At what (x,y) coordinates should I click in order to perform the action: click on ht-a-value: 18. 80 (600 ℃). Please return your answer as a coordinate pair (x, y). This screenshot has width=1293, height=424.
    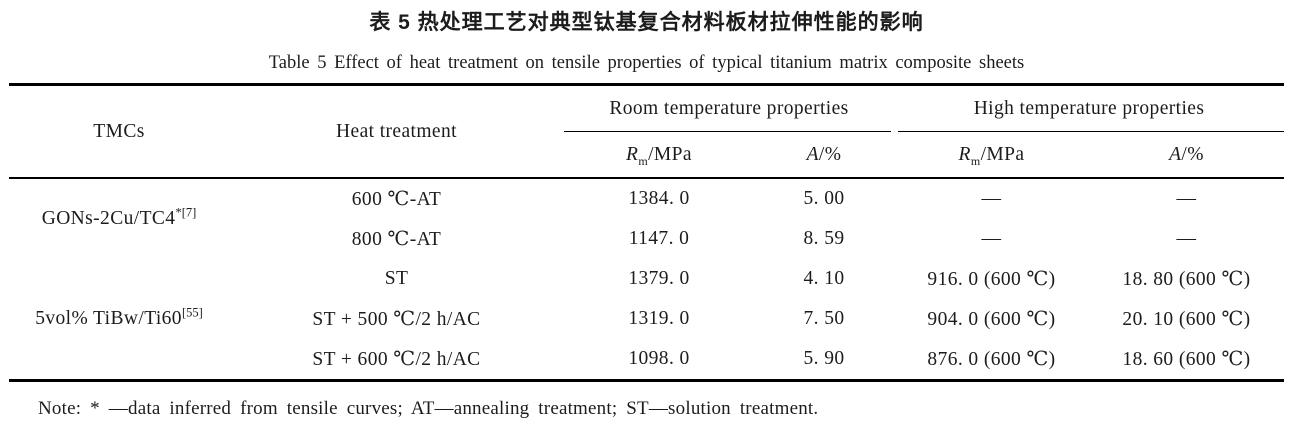
    Looking at the image, I should click on (1186, 279).